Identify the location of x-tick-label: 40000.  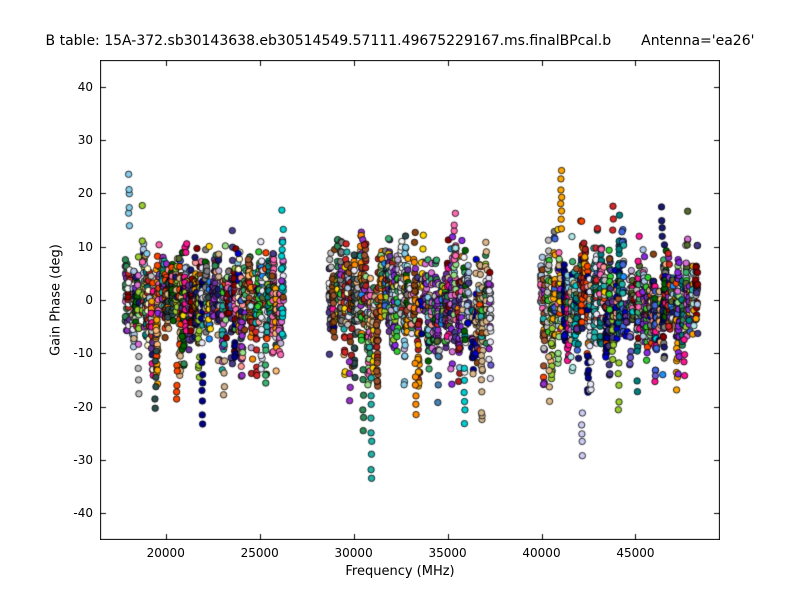
(541, 553).